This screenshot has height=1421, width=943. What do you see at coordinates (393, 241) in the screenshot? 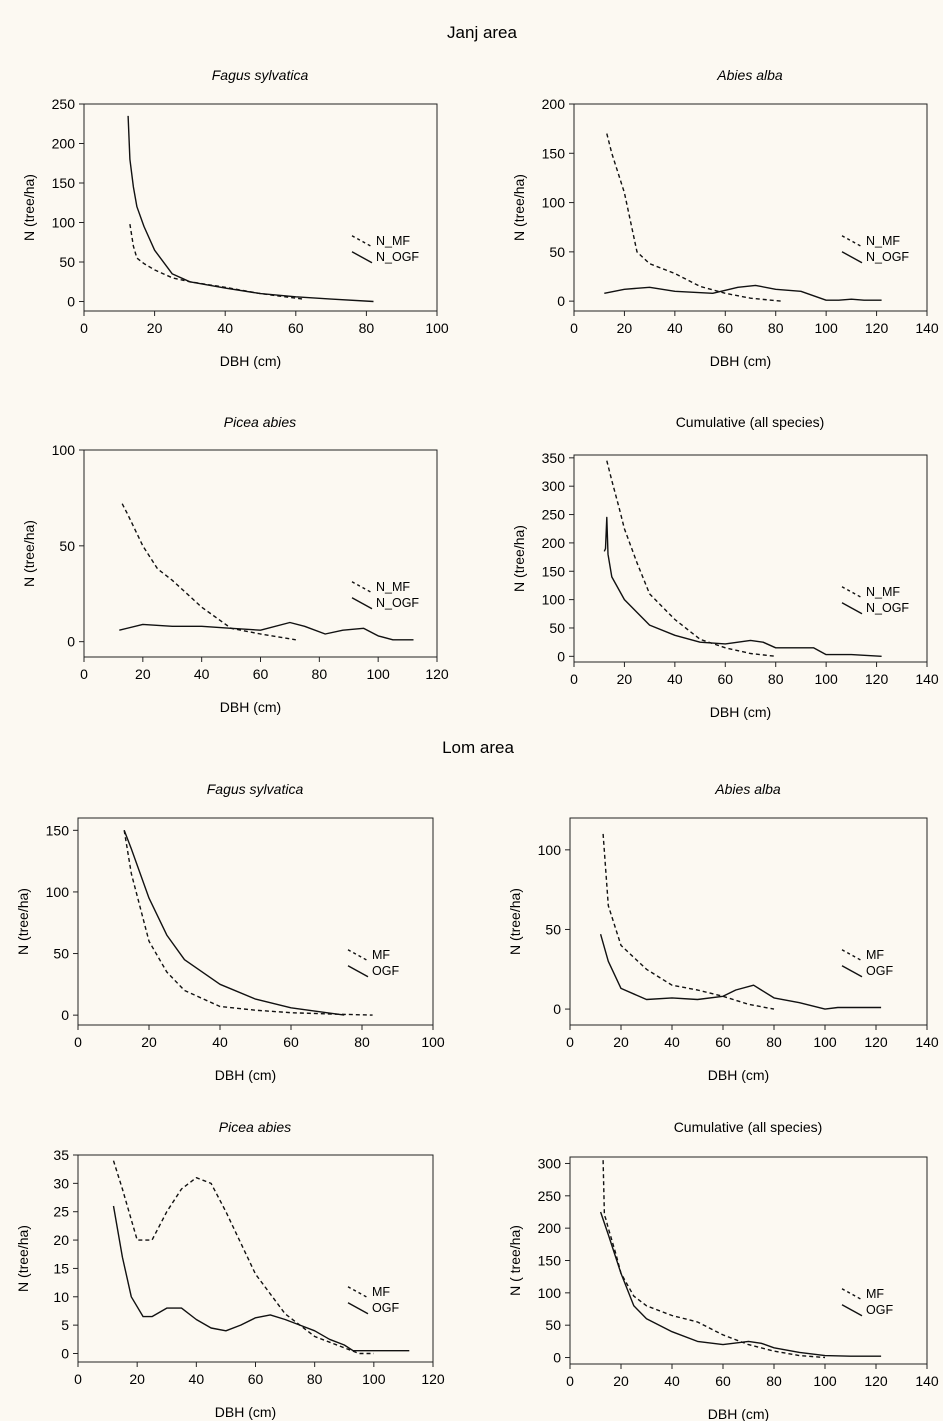
I see `legend-label-n-mf: N_MF` at bounding box center [393, 241].